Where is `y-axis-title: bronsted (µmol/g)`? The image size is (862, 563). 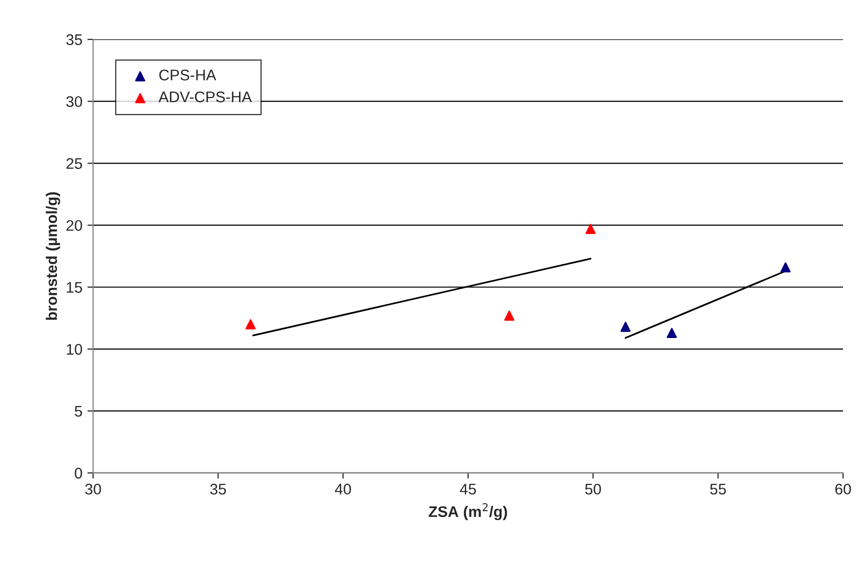 y-axis-title: bronsted (µmol/g) is located at coordinates (53, 256).